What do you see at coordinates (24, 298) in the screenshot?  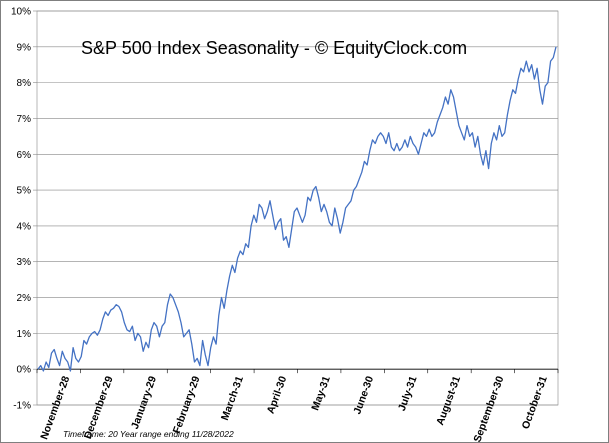 I see `y-tick-label: 2%` at bounding box center [24, 298].